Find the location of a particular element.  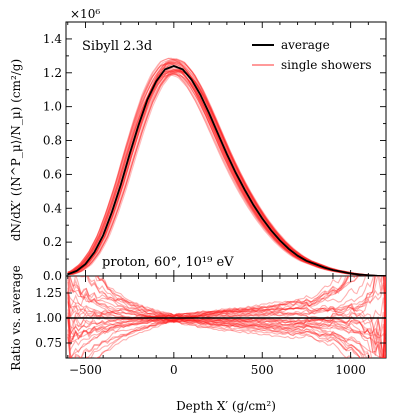

main-y-tick-label: 0.4 is located at coordinates (52, 208).